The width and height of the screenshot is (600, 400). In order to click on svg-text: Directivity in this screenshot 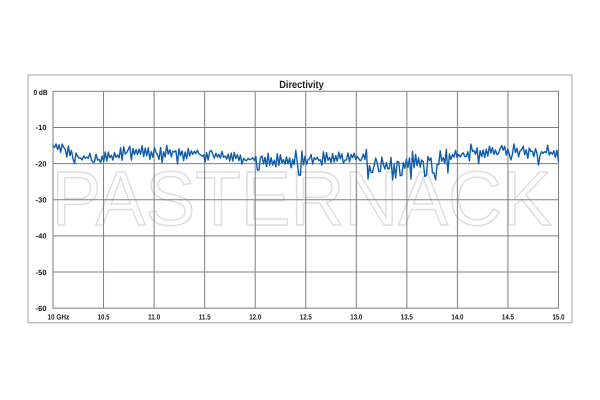, I will do `click(301, 85)`.